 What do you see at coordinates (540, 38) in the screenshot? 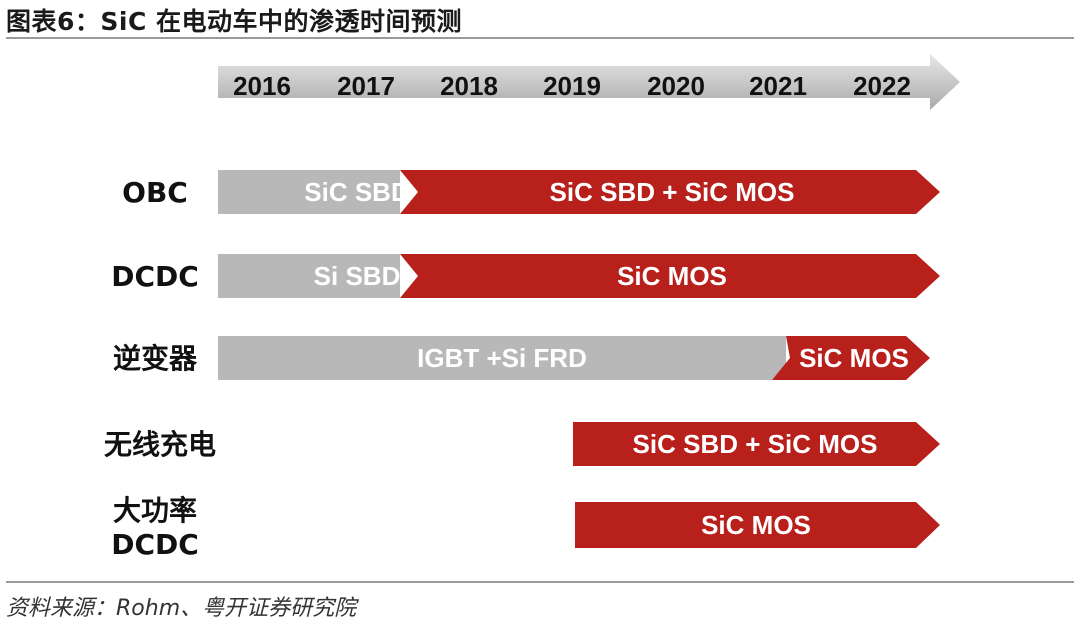
I see `title-divider` at bounding box center [540, 38].